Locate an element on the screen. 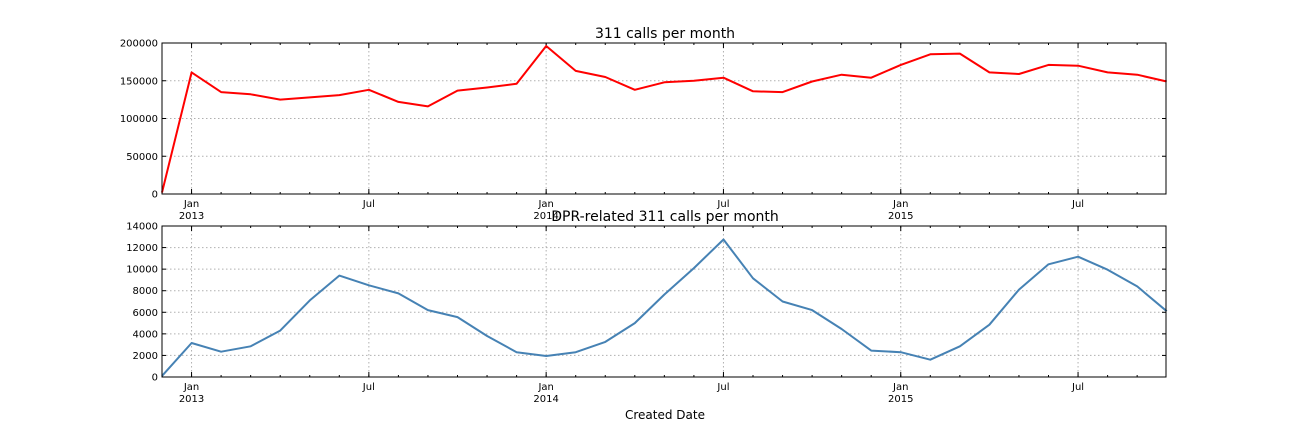 The width and height of the screenshot is (1296, 432). y-tick-label: 2000 is located at coordinates (145, 356).